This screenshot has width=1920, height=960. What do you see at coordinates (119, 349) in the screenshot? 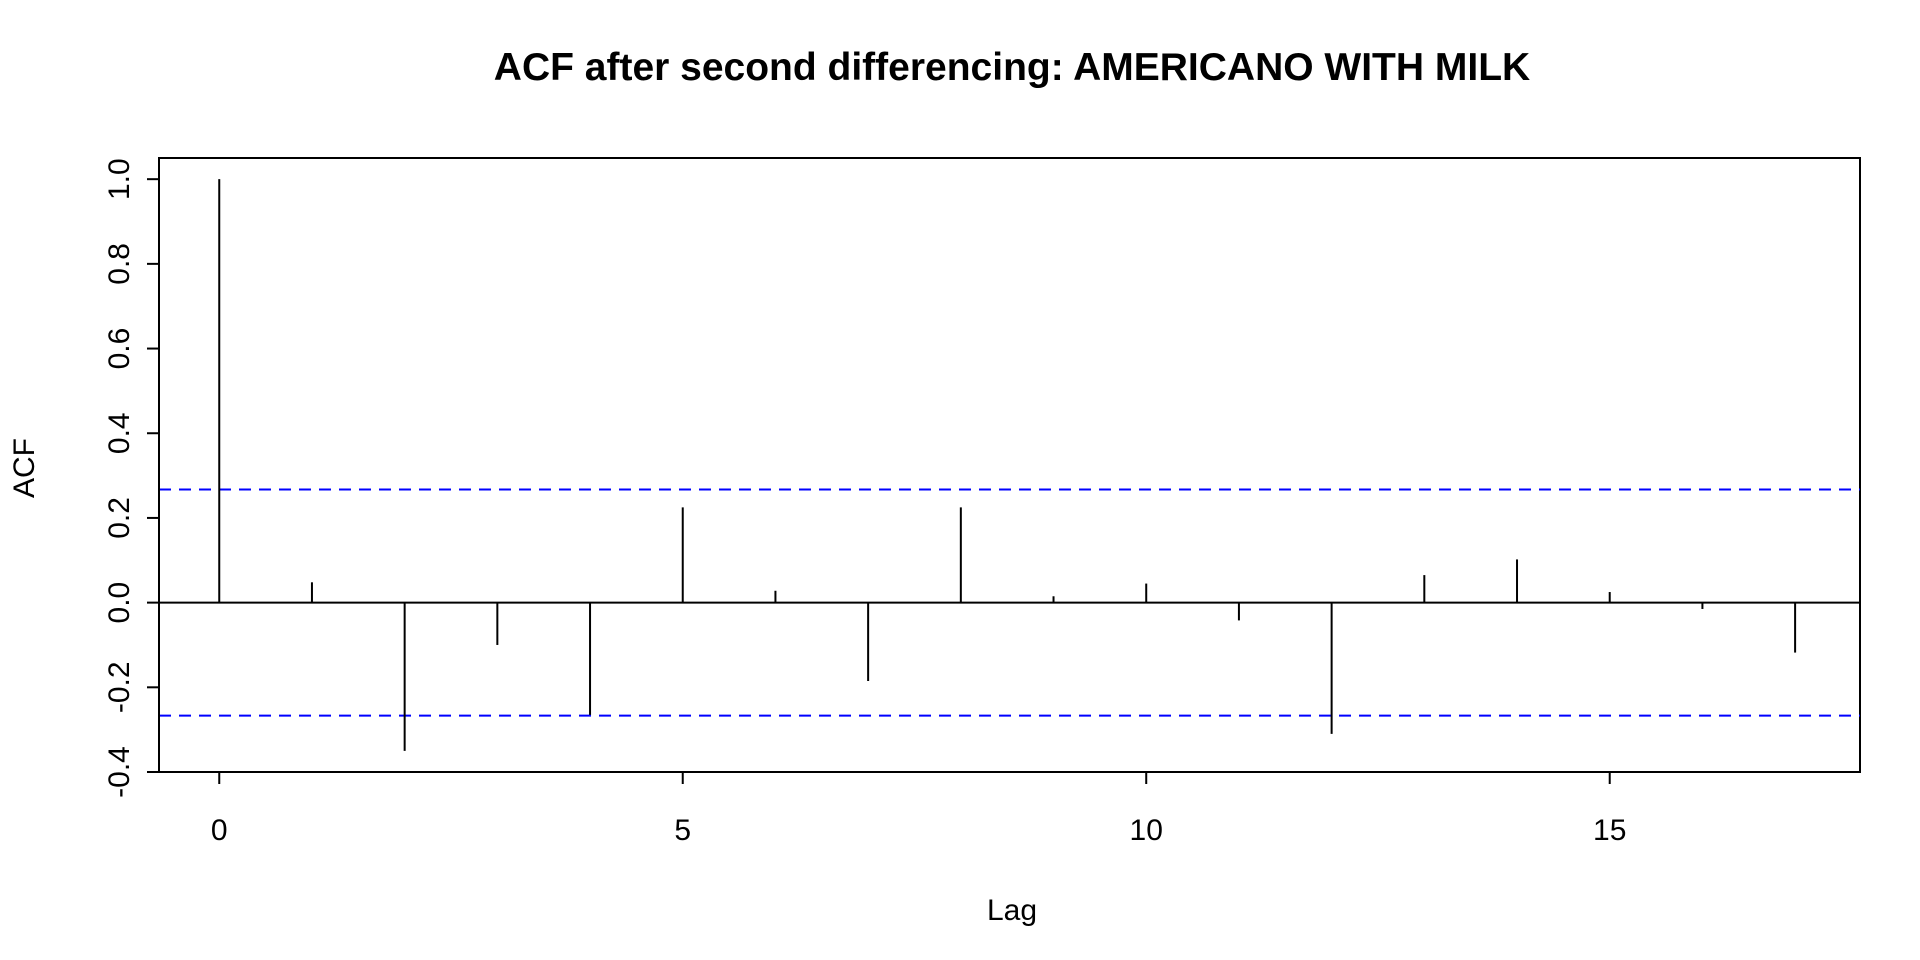
I see `y-tick-label: 0.6` at bounding box center [119, 349].